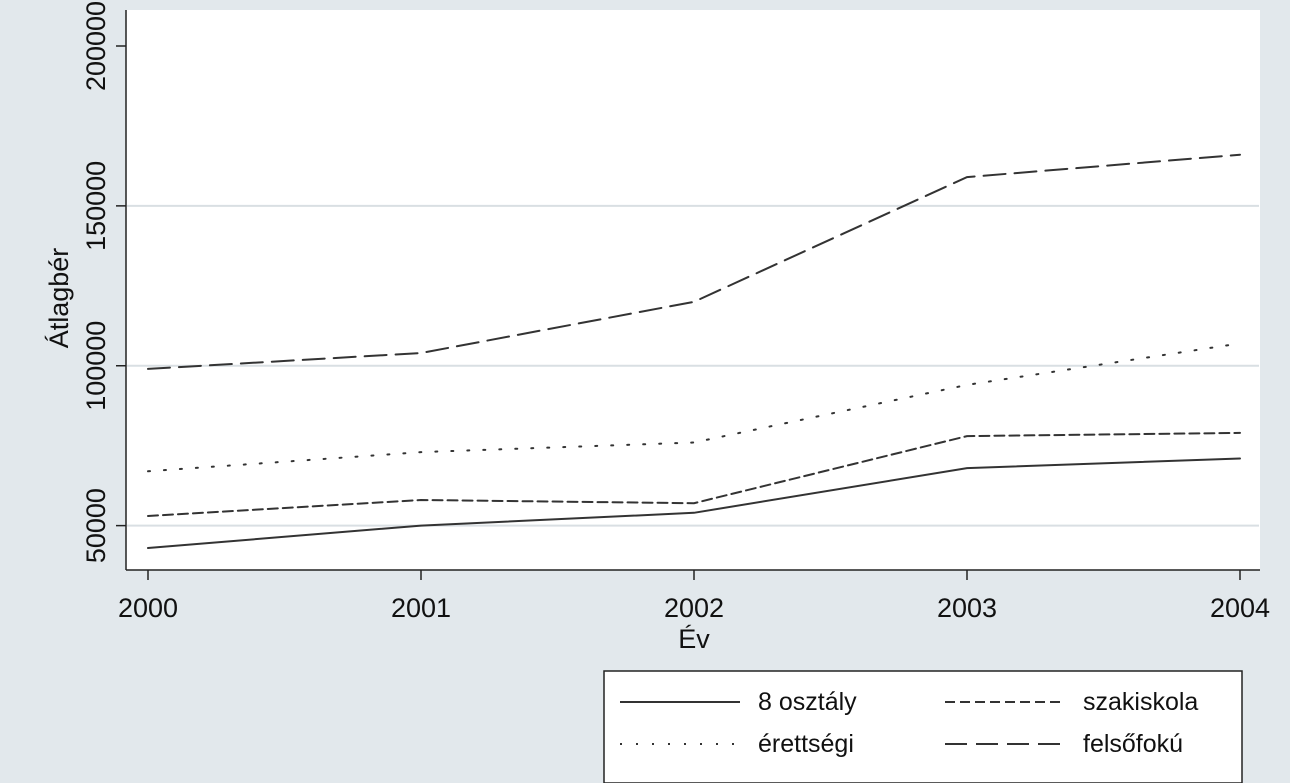 The image size is (1290, 783). Describe the element at coordinates (1133, 744) in the screenshot. I see `legend-label: felsőfokú` at that location.